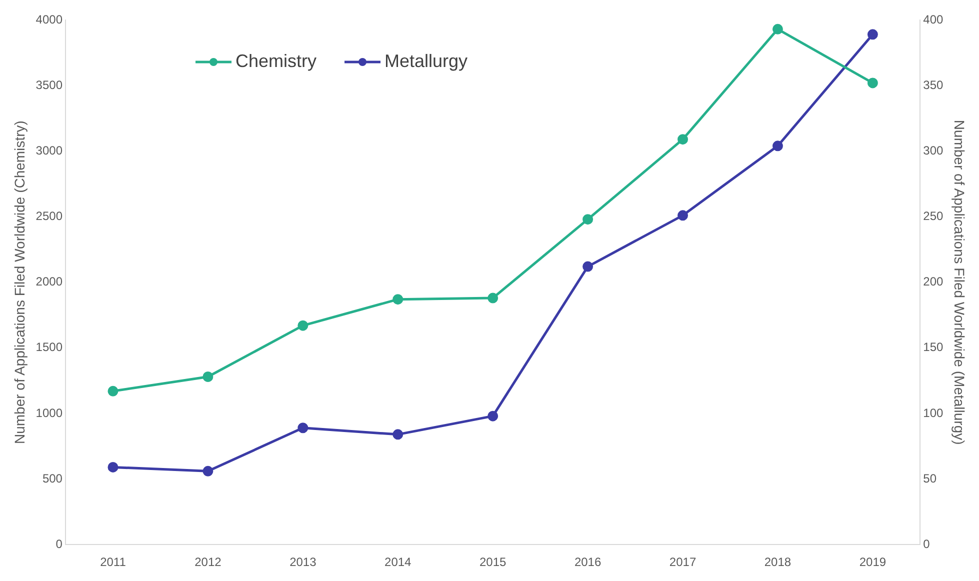 This screenshot has width=979, height=581. I want to click on y-tick-label: 4000, so click(49, 19).